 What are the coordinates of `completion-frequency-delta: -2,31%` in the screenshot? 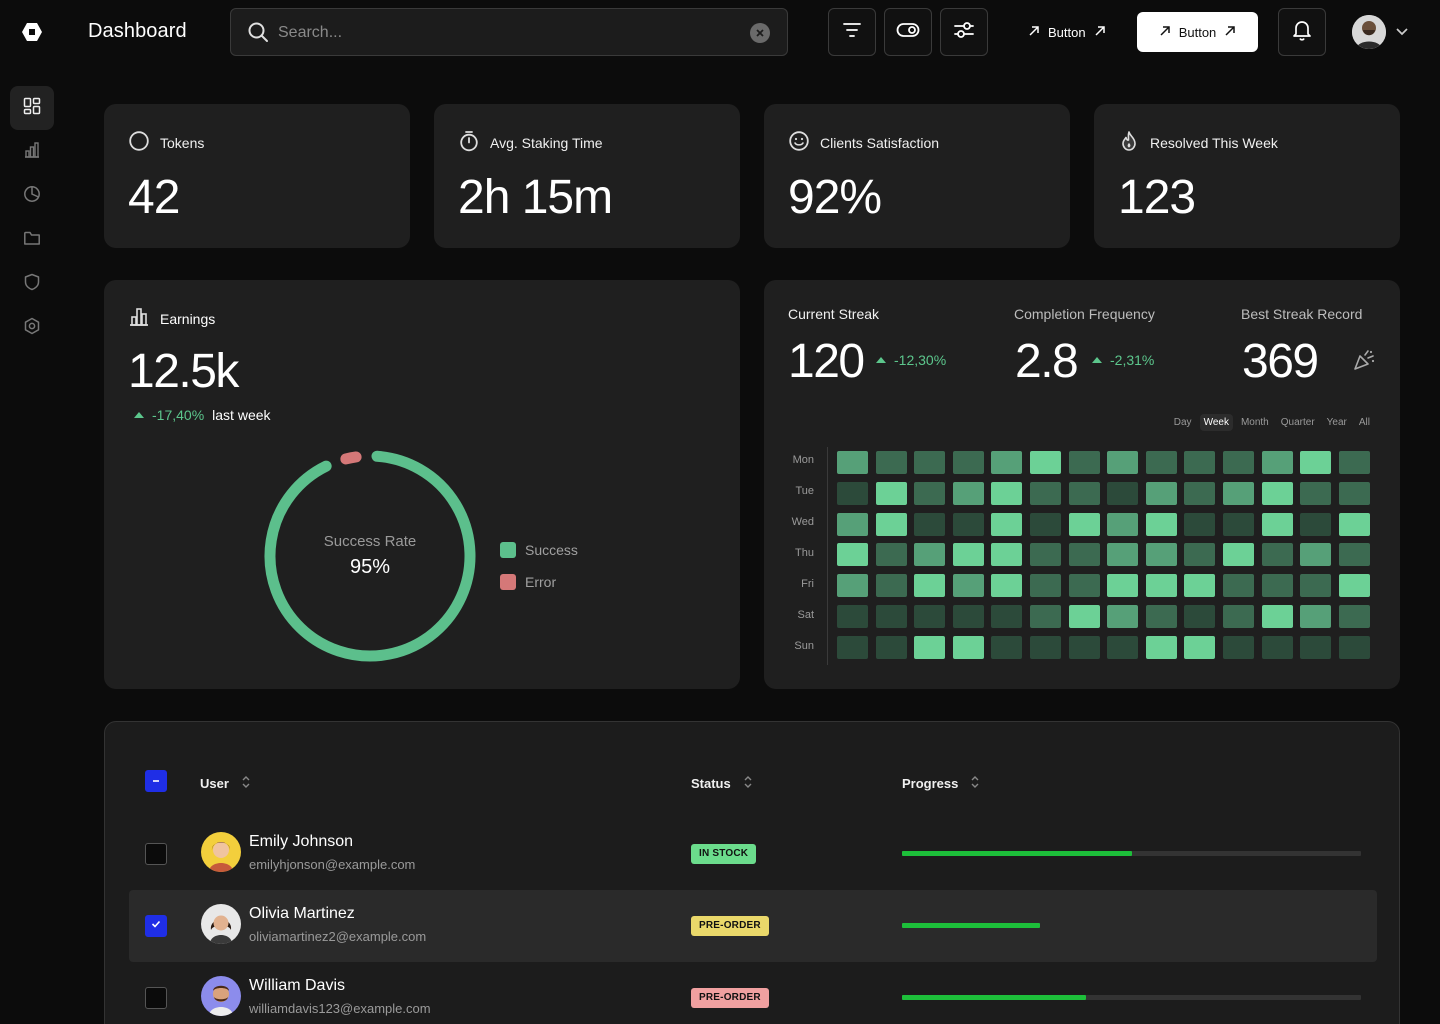 It's located at (1123, 360).